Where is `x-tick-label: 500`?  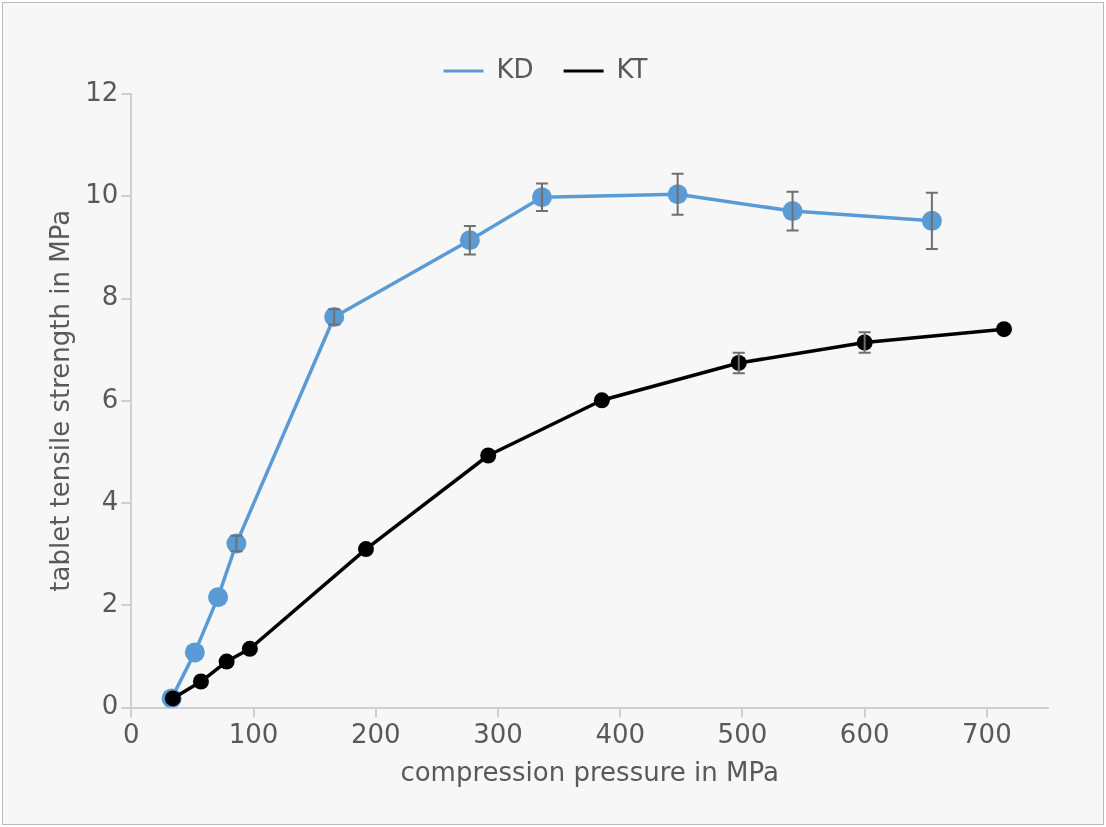
x-tick-label: 500 is located at coordinates (742, 733).